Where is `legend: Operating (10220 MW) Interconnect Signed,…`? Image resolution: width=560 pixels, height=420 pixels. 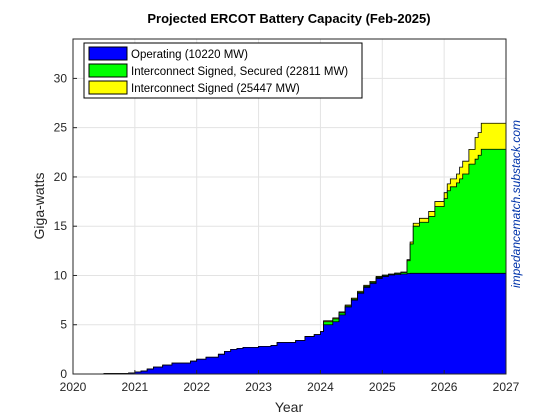 legend: Operating (10220 MW) Interconnect Signed,… is located at coordinates (223, 70).